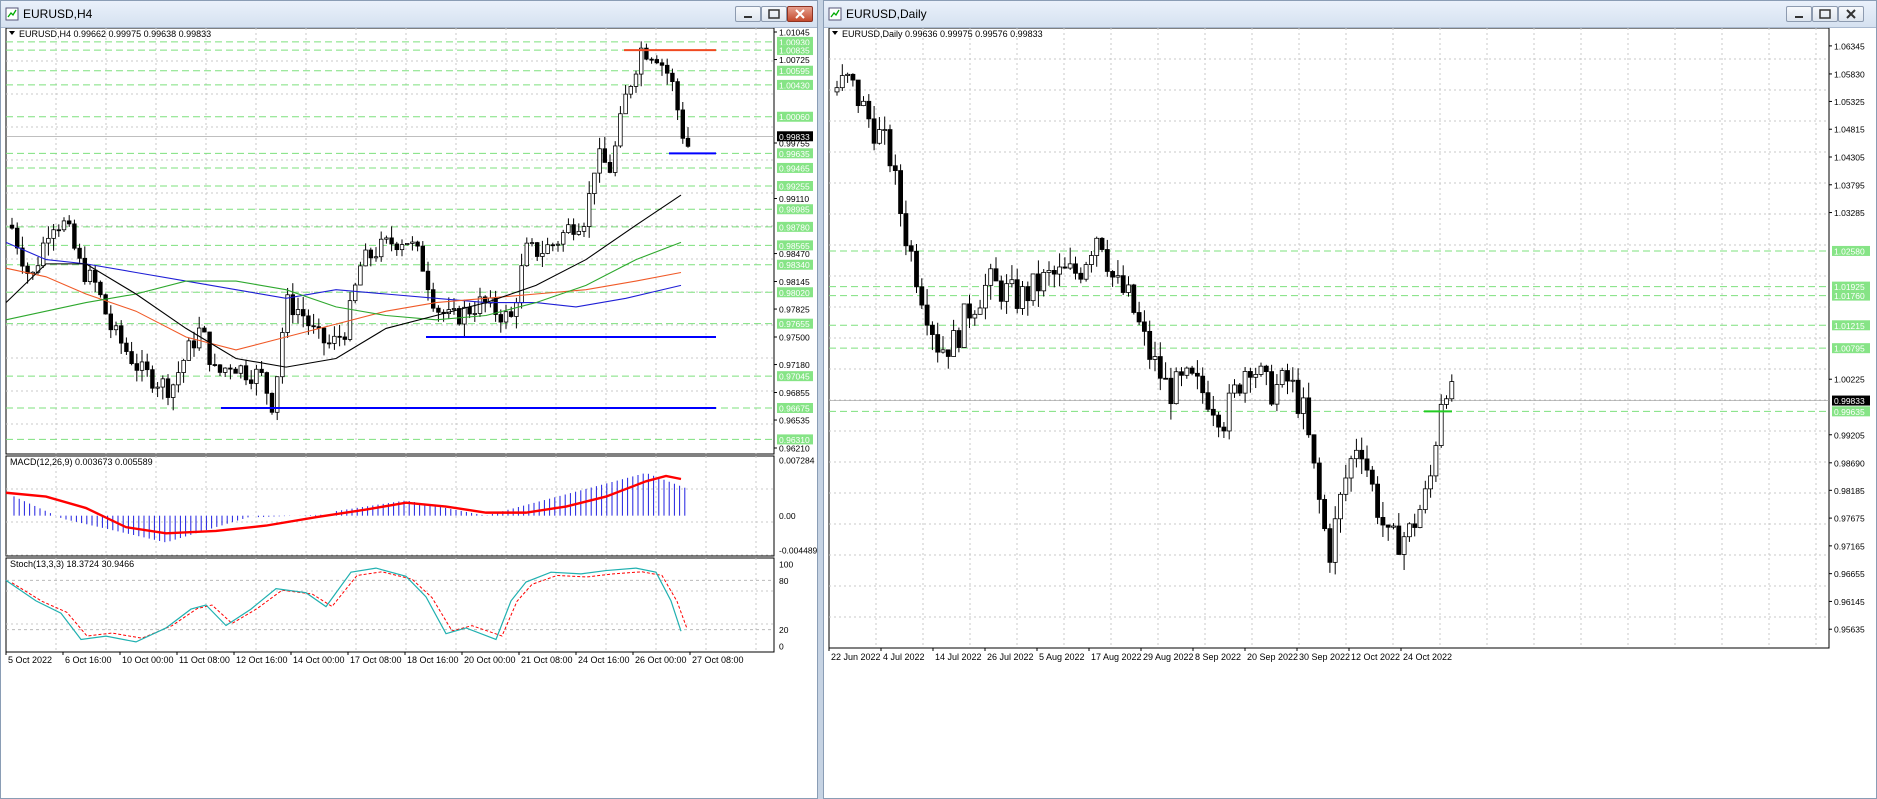  Describe the element at coordinates (794, 324) in the screenshot. I see `price-axis-label: 0.97655` at that location.